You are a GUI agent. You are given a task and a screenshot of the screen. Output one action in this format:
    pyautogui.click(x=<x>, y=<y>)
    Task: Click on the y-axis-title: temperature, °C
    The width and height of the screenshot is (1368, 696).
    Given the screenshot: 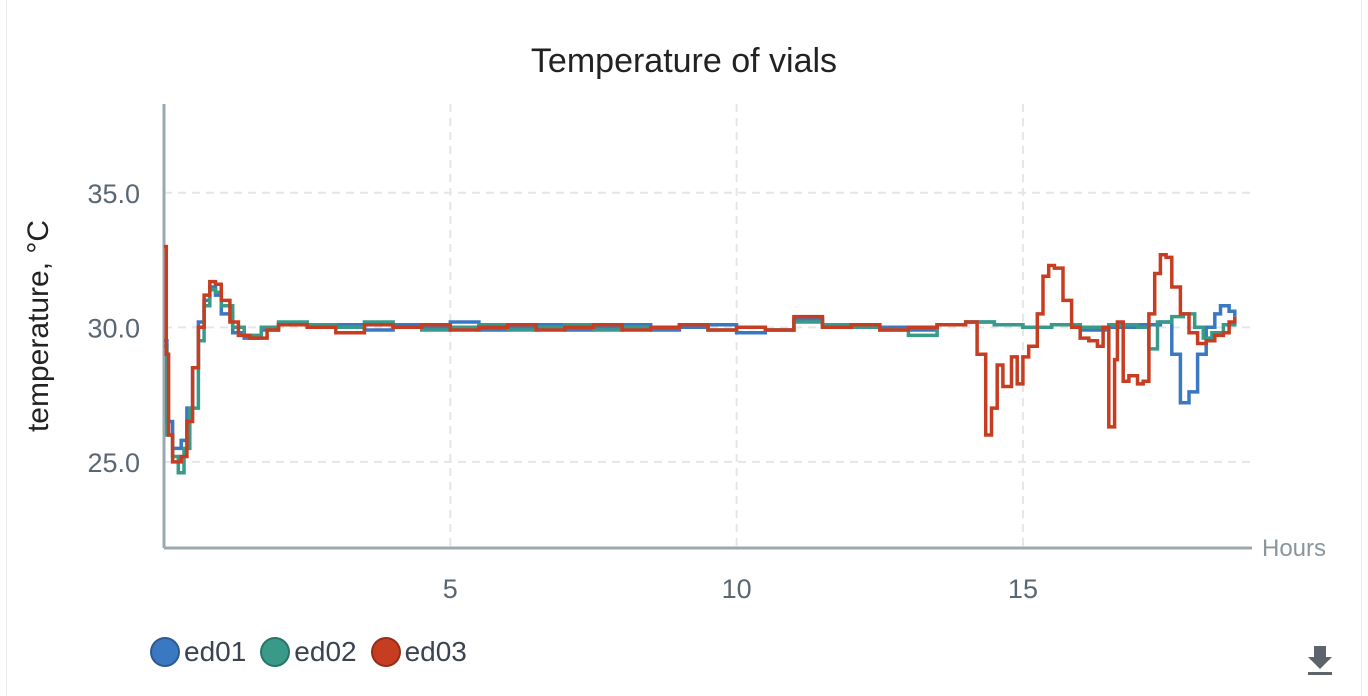 What is the action you would take?
    pyautogui.click(x=38, y=326)
    